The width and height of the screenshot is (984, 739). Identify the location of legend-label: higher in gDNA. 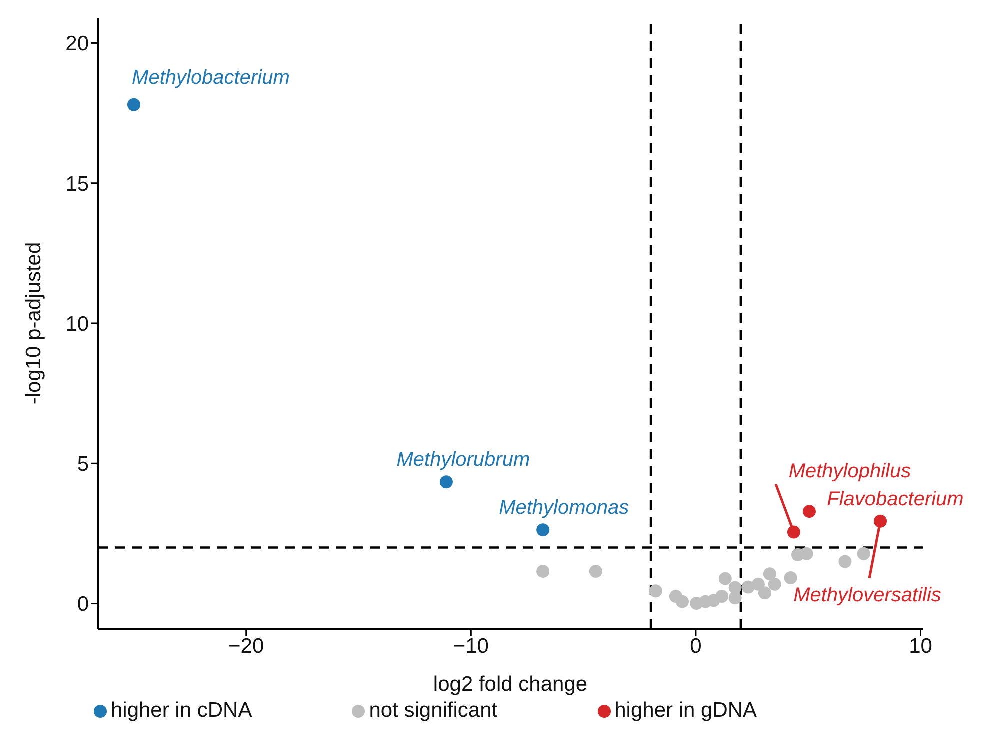
(686, 710).